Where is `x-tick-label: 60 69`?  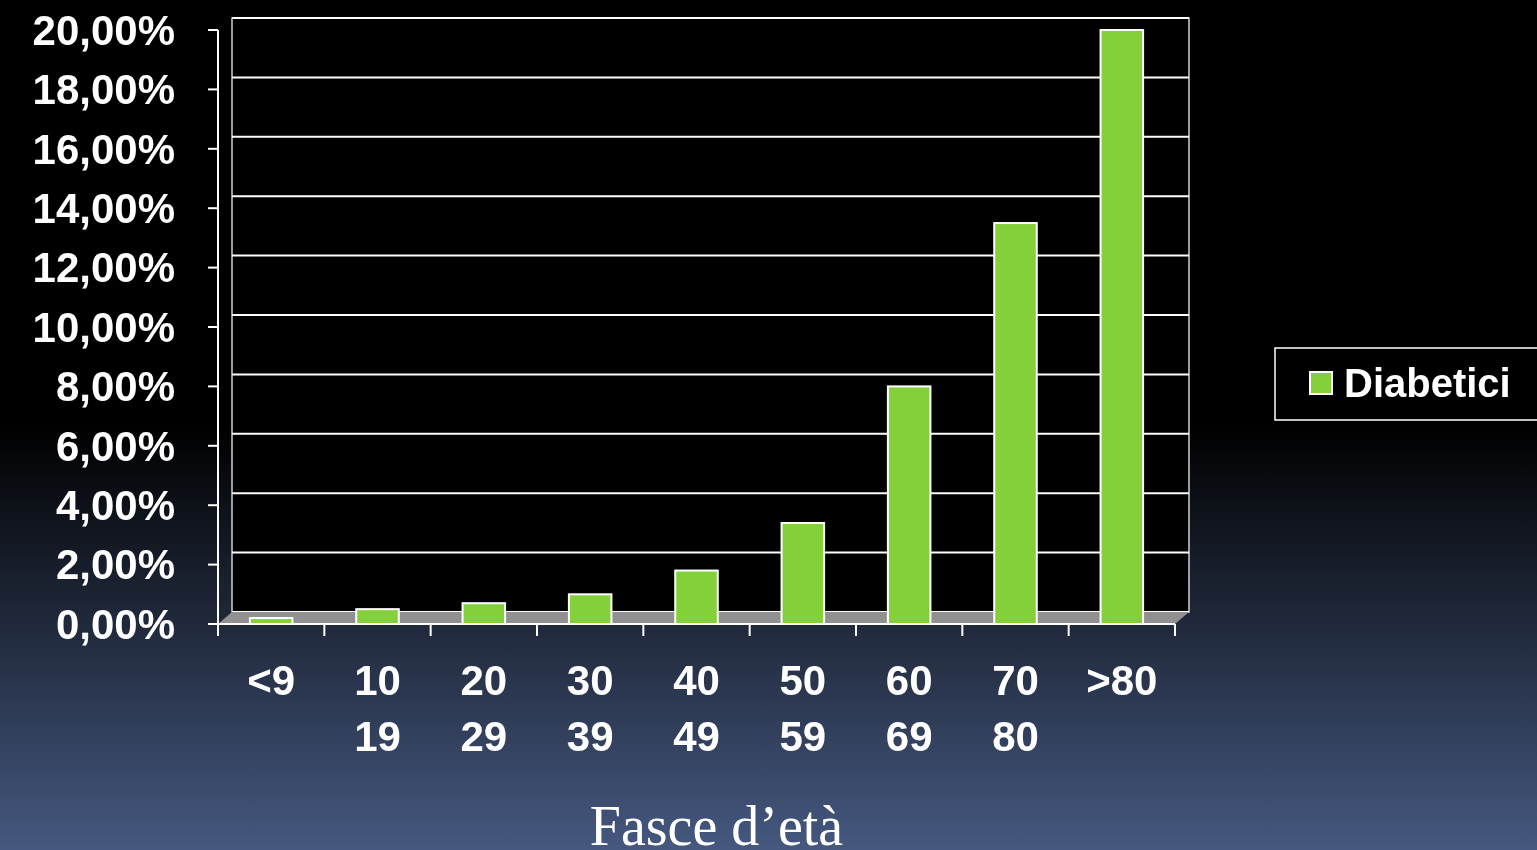 x-tick-label: 60 69 is located at coordinates (909, 708).